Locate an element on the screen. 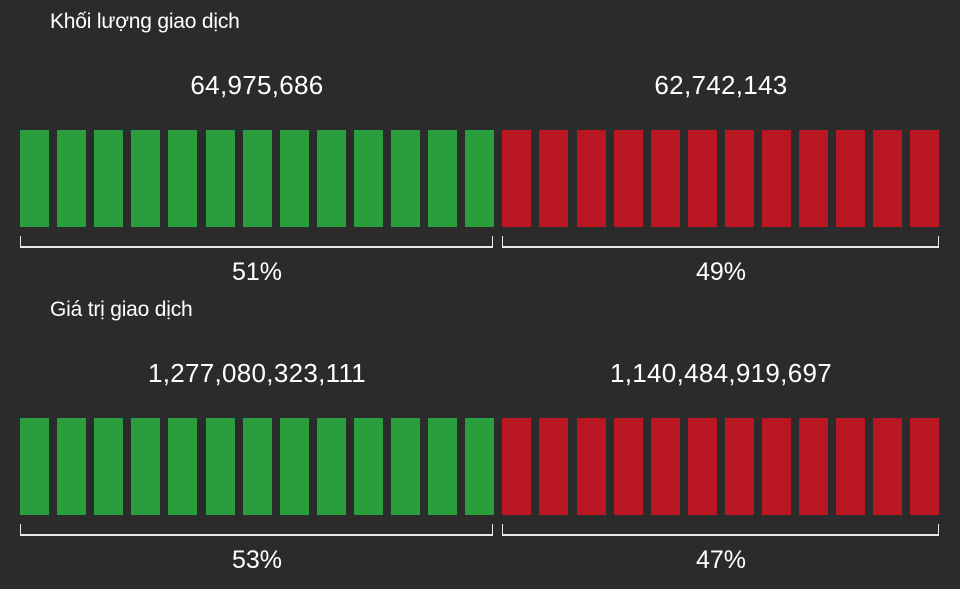 Image resolution: width=960 pixels, height=589 pixels. value-title: Giá trị giao dịch is located at coordinates (121, 309).